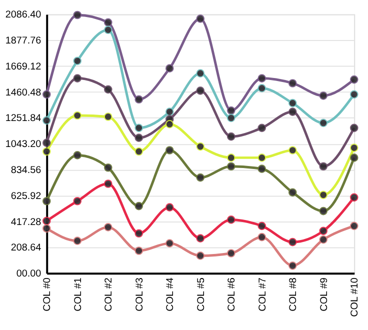 The image size is (368, 330). I want to click on y-tick-label: 00.00, so click(29, 274).